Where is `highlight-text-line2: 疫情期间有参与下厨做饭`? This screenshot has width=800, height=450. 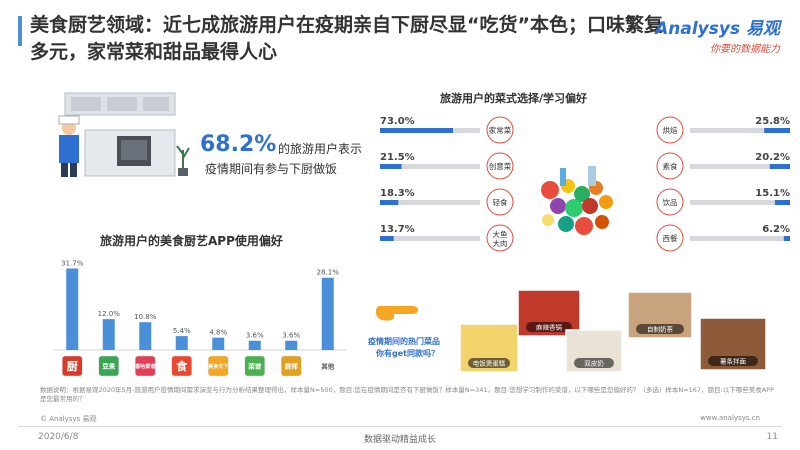
highlight-text-line2: 疫情期间有参与下厨做饭 is located at coordinates (271, 169).